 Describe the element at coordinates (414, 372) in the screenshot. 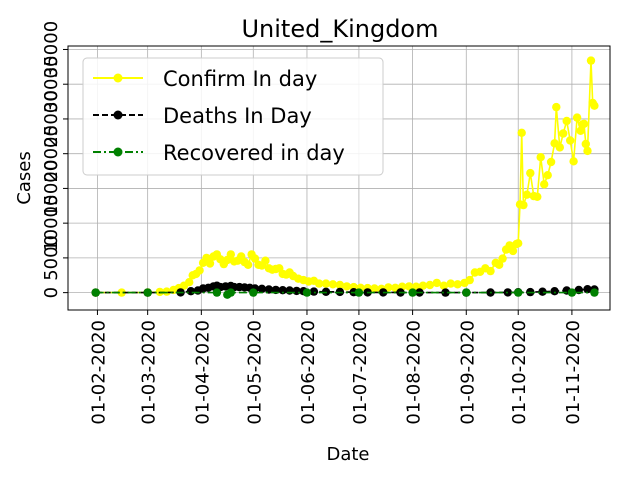

I see `x-tick-label: 01-08-2020` at that location.